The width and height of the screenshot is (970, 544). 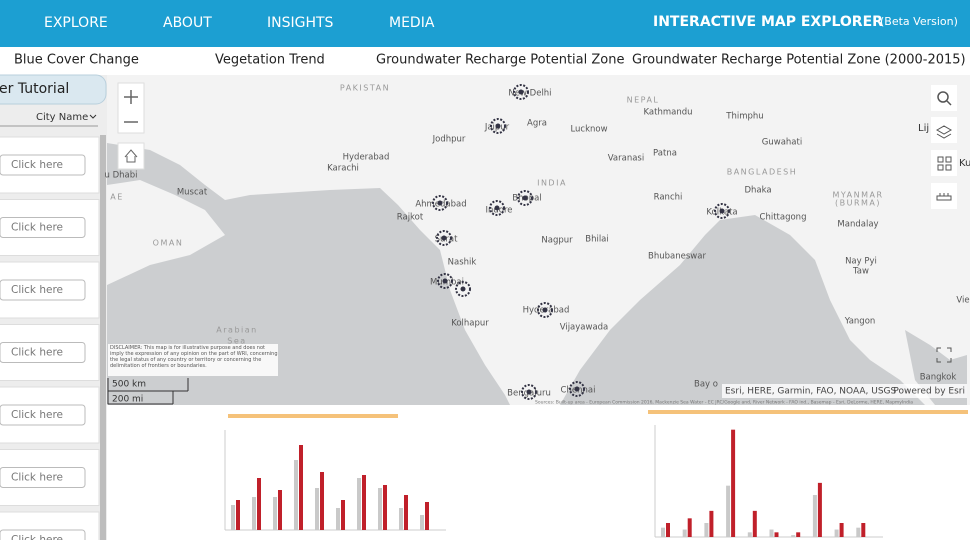 What do you see at coordinates (938, 378) in the screenshot?
I see `map-label: Bangkok` at bounding box center [938, 378].